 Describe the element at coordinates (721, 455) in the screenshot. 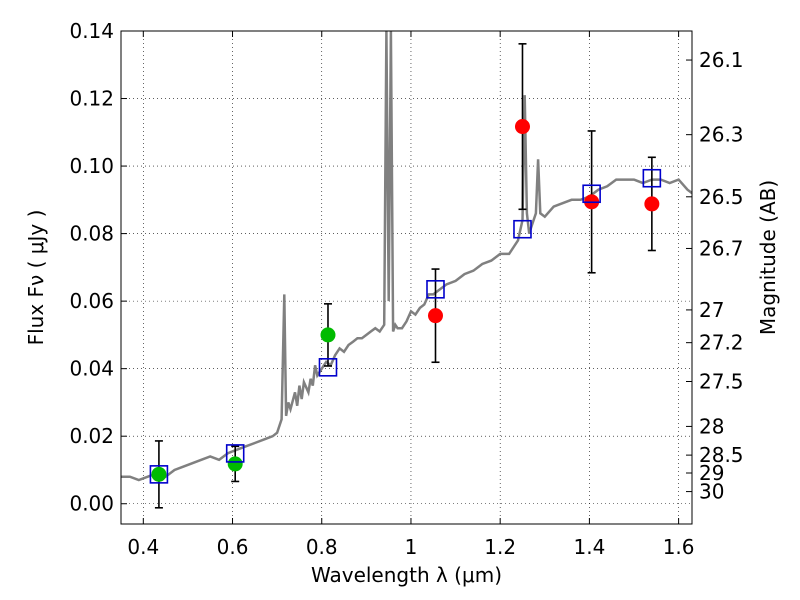

I see `right-tick-label: 28.5` at that location.